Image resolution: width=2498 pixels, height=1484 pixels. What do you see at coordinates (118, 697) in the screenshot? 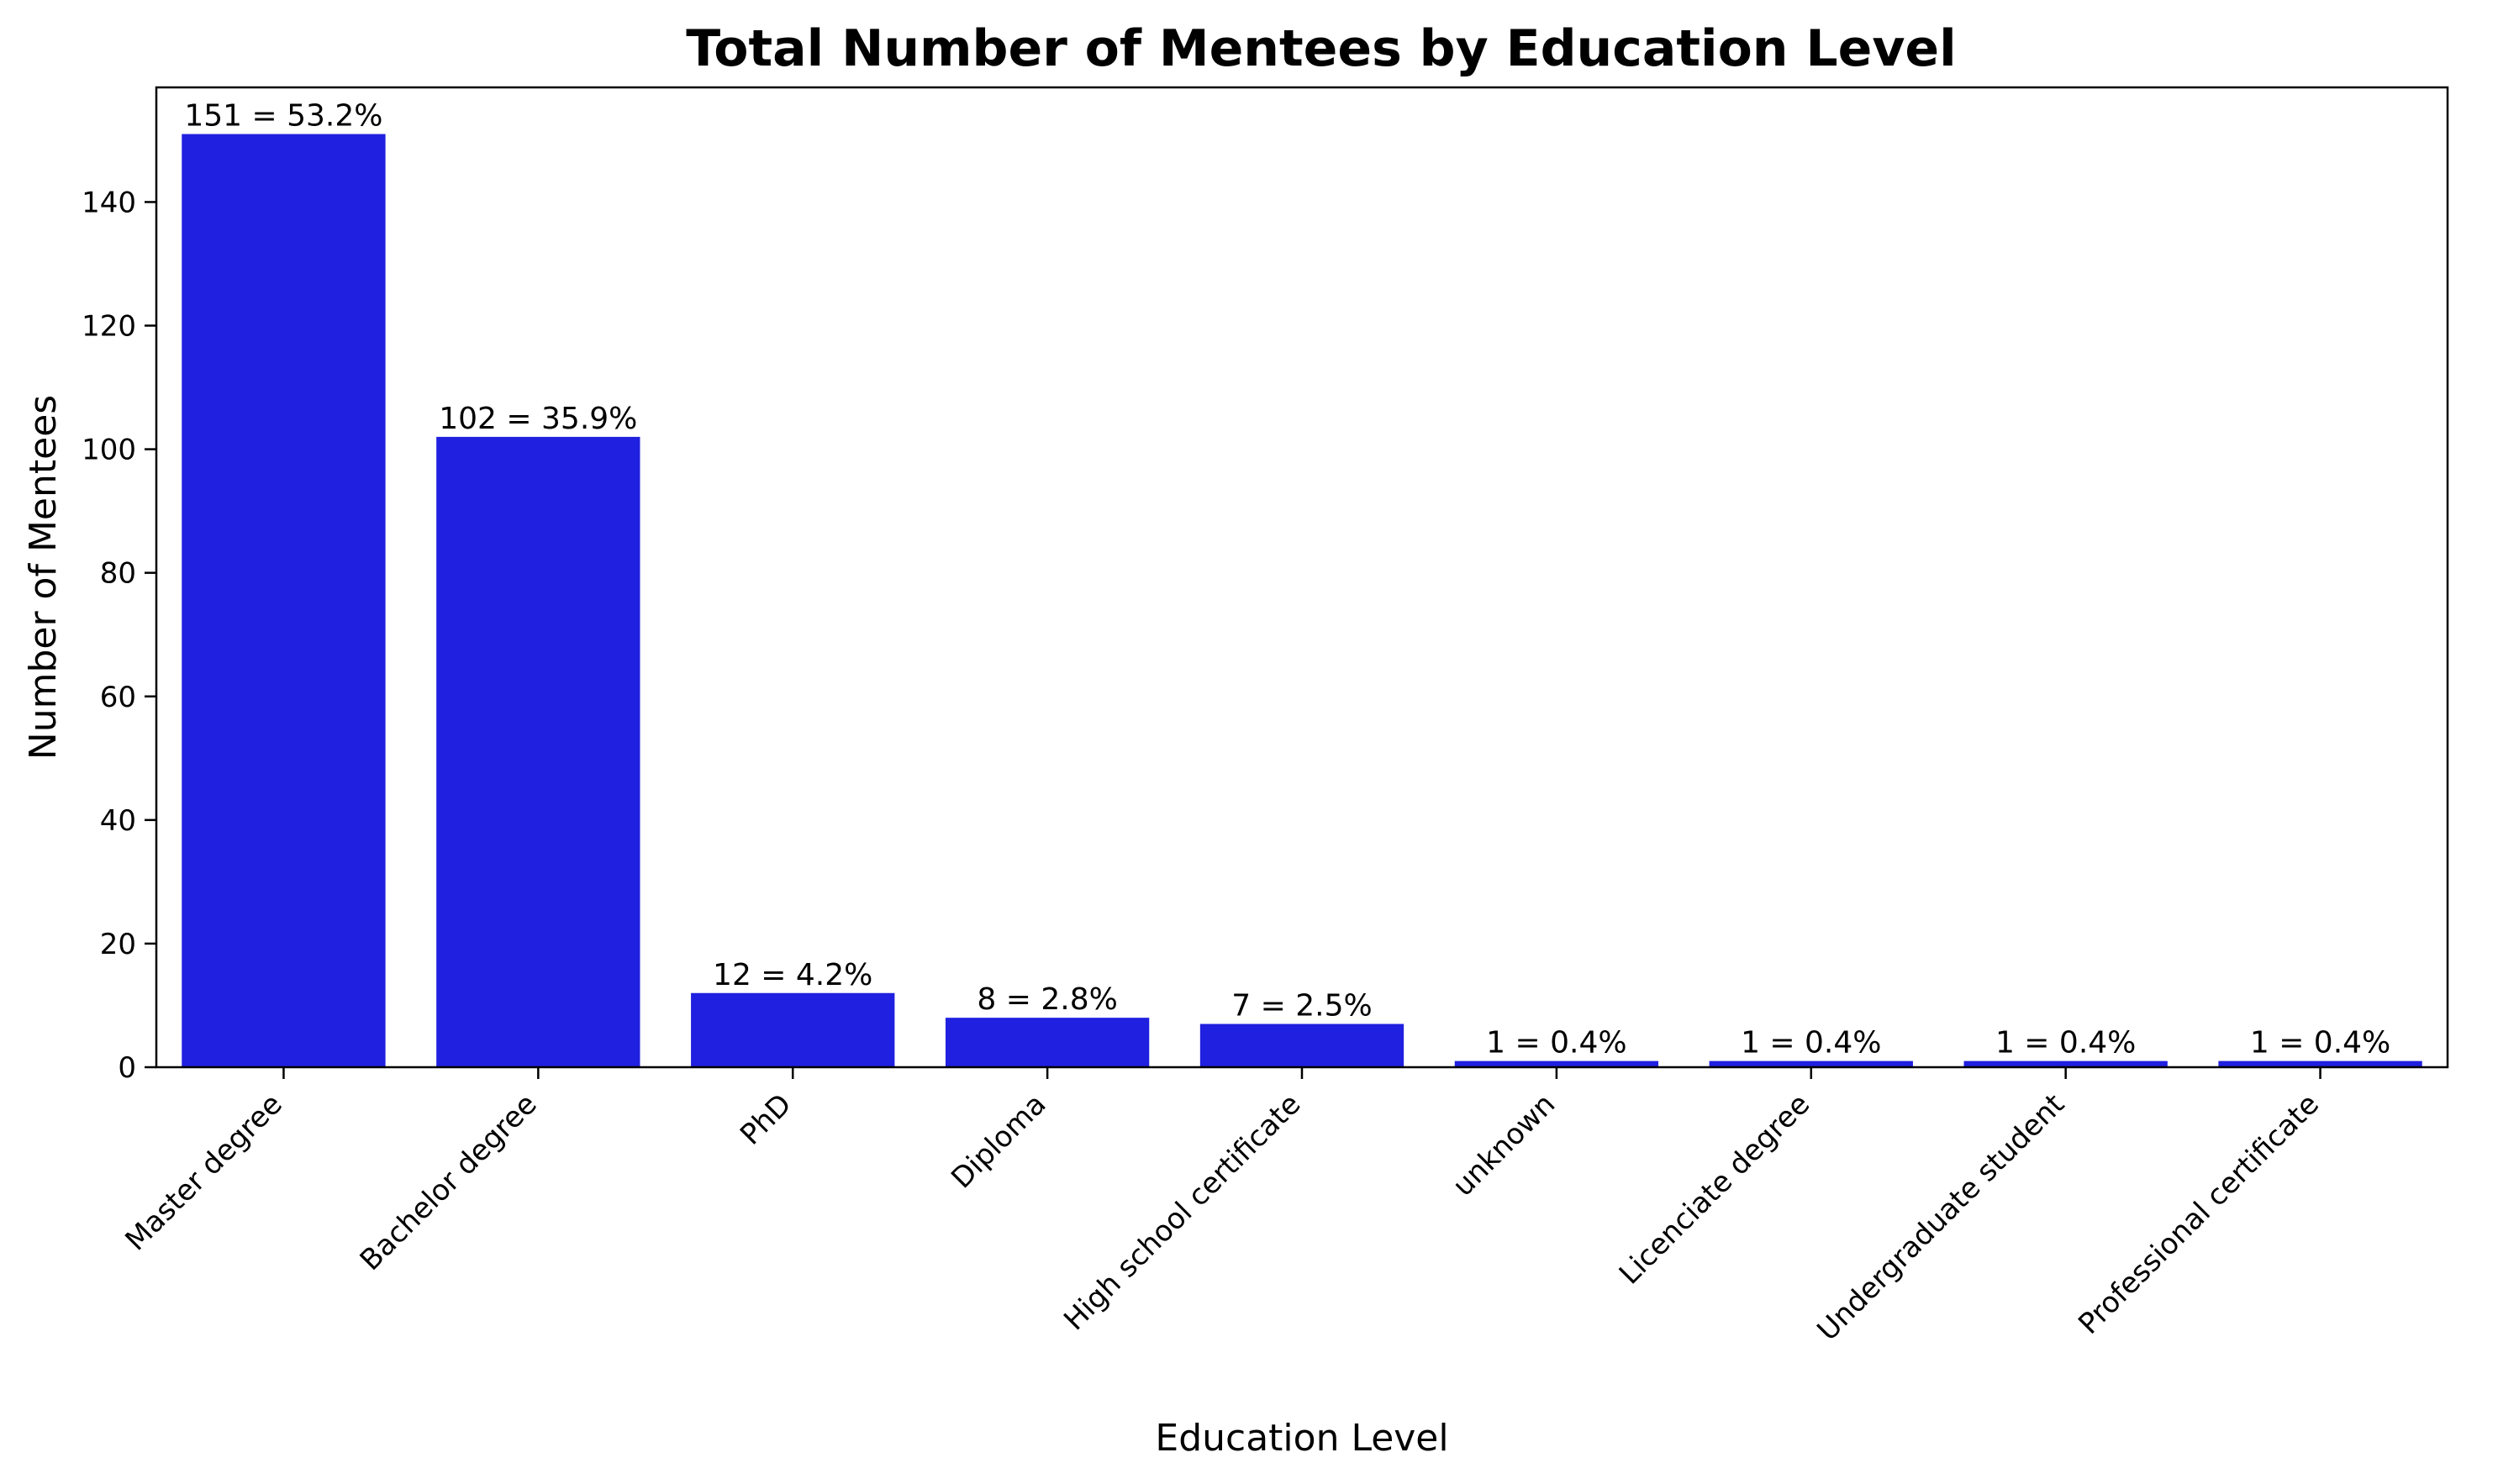
I see `y-tick-label: 60` at bounding box center [118, 697].